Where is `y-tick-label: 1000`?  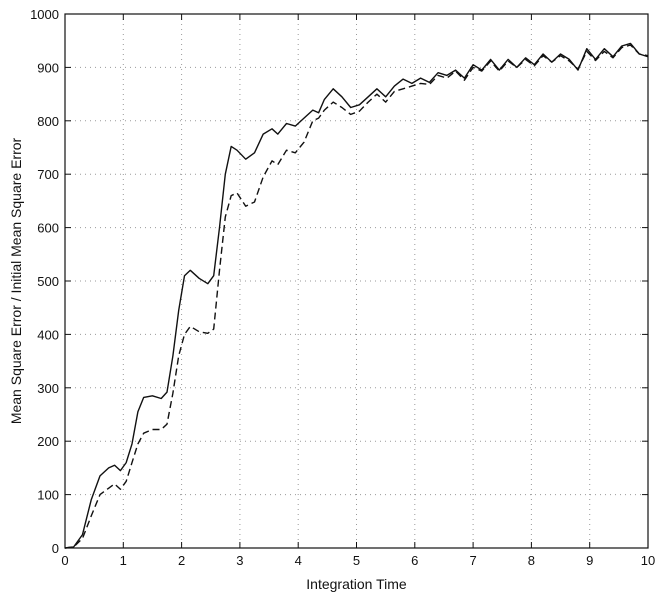
y-tick-label: 1000 is located at coordinates (44, 14).